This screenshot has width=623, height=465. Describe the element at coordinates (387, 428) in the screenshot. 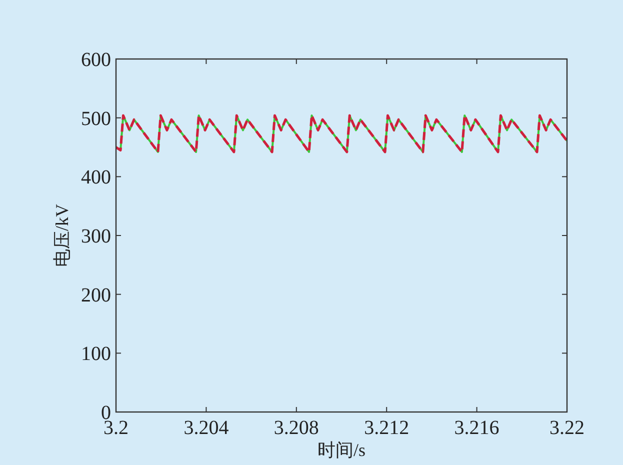

I see `x-tick-label: 3.212` at that location.